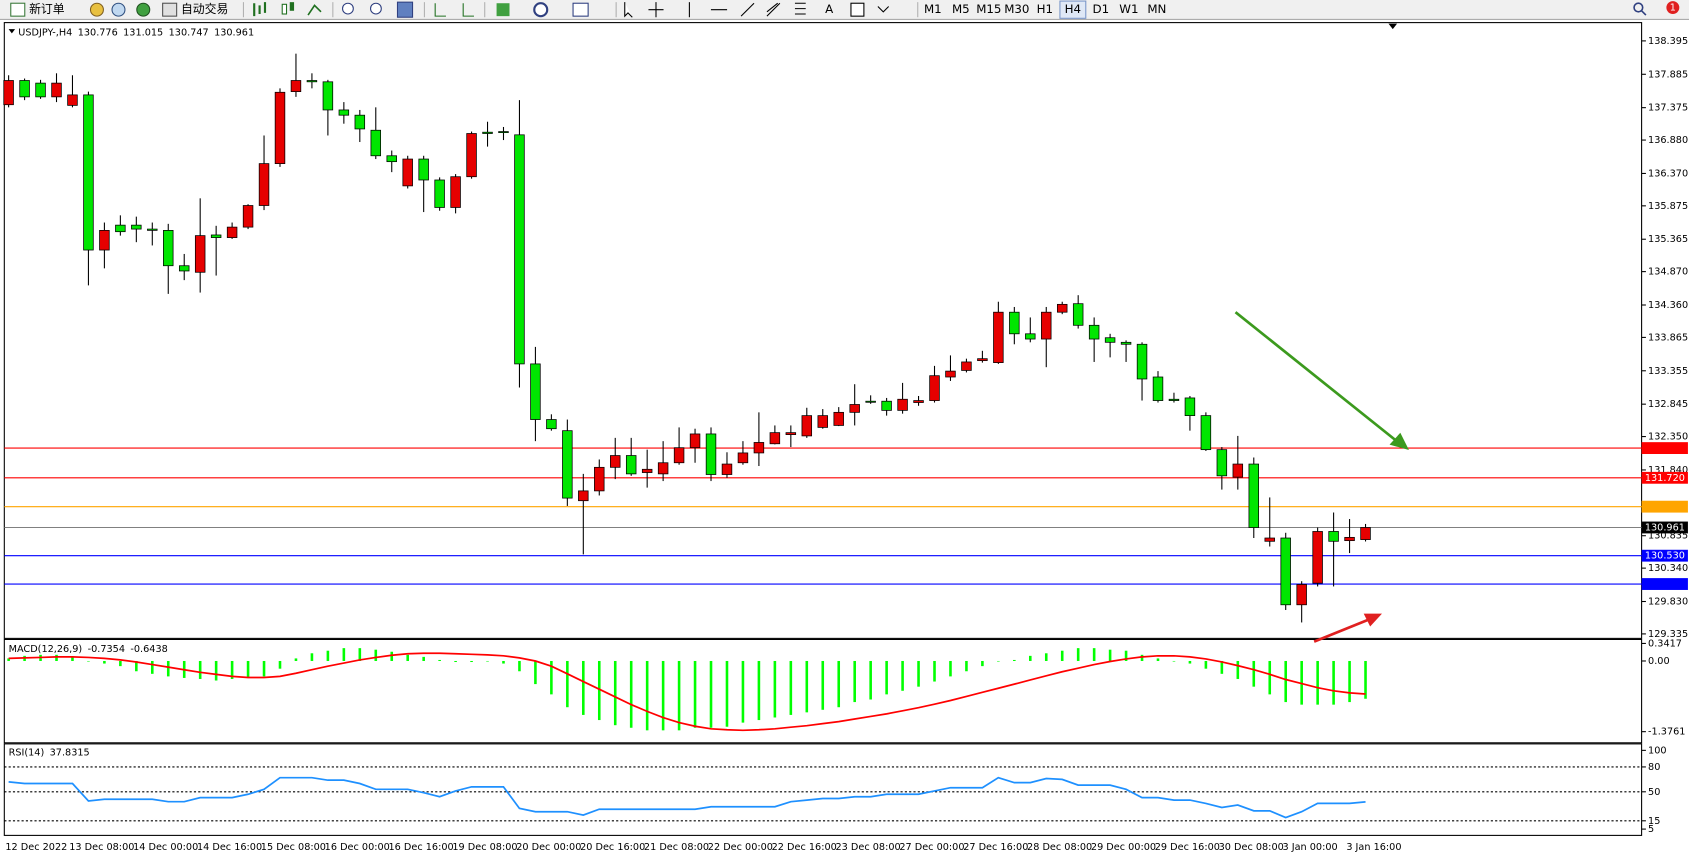 The image size is (1689, 858). I want to click on timeframe-button: M30, so click(1016, 9).